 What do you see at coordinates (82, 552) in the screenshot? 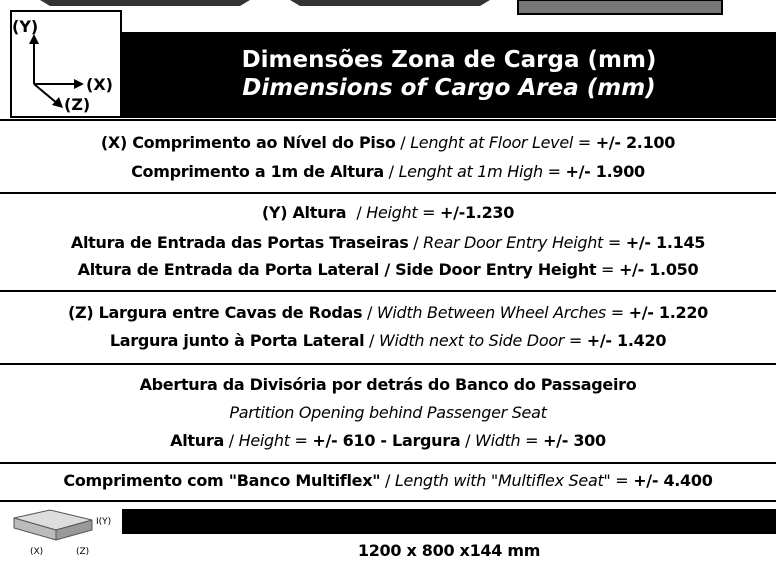
I see `pallet-label: (Z)` at bounding box center [82, 552].